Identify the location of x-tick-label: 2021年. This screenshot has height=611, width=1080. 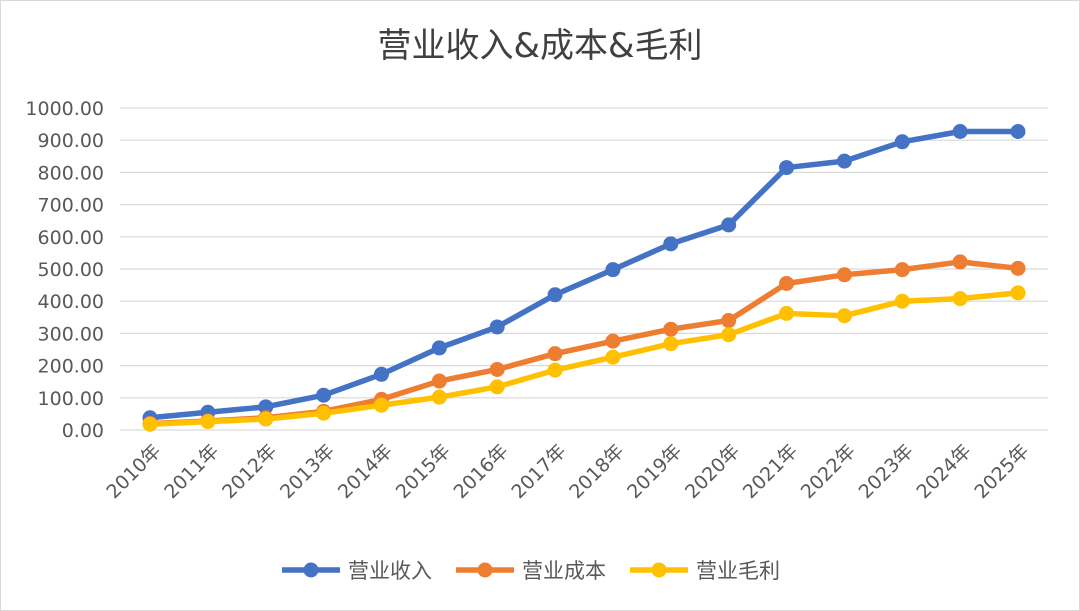
(770, 471).